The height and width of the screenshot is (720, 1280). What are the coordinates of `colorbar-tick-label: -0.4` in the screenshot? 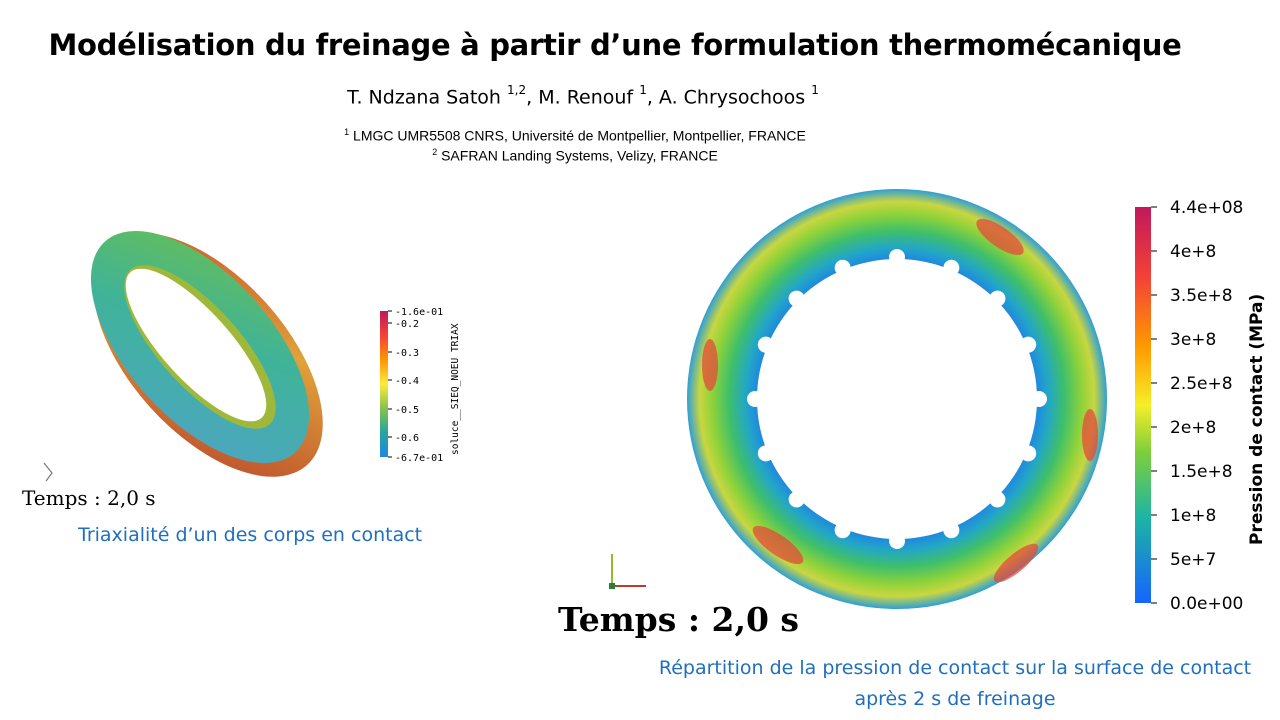 It's located at (407, 381).